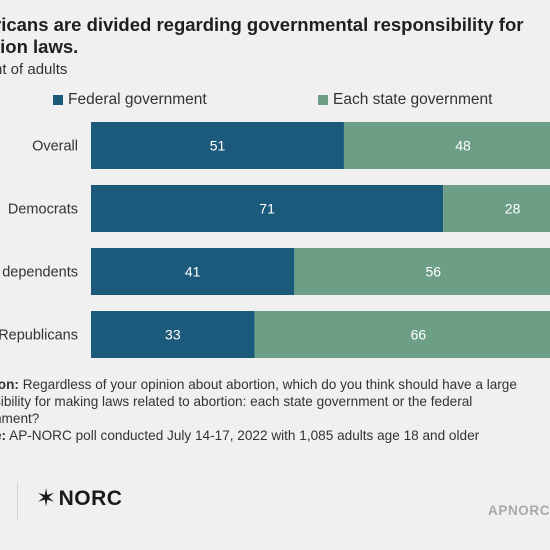 The image size is (550, 550). I want to click on norc-star-icon: ✶, so click(46, 498).